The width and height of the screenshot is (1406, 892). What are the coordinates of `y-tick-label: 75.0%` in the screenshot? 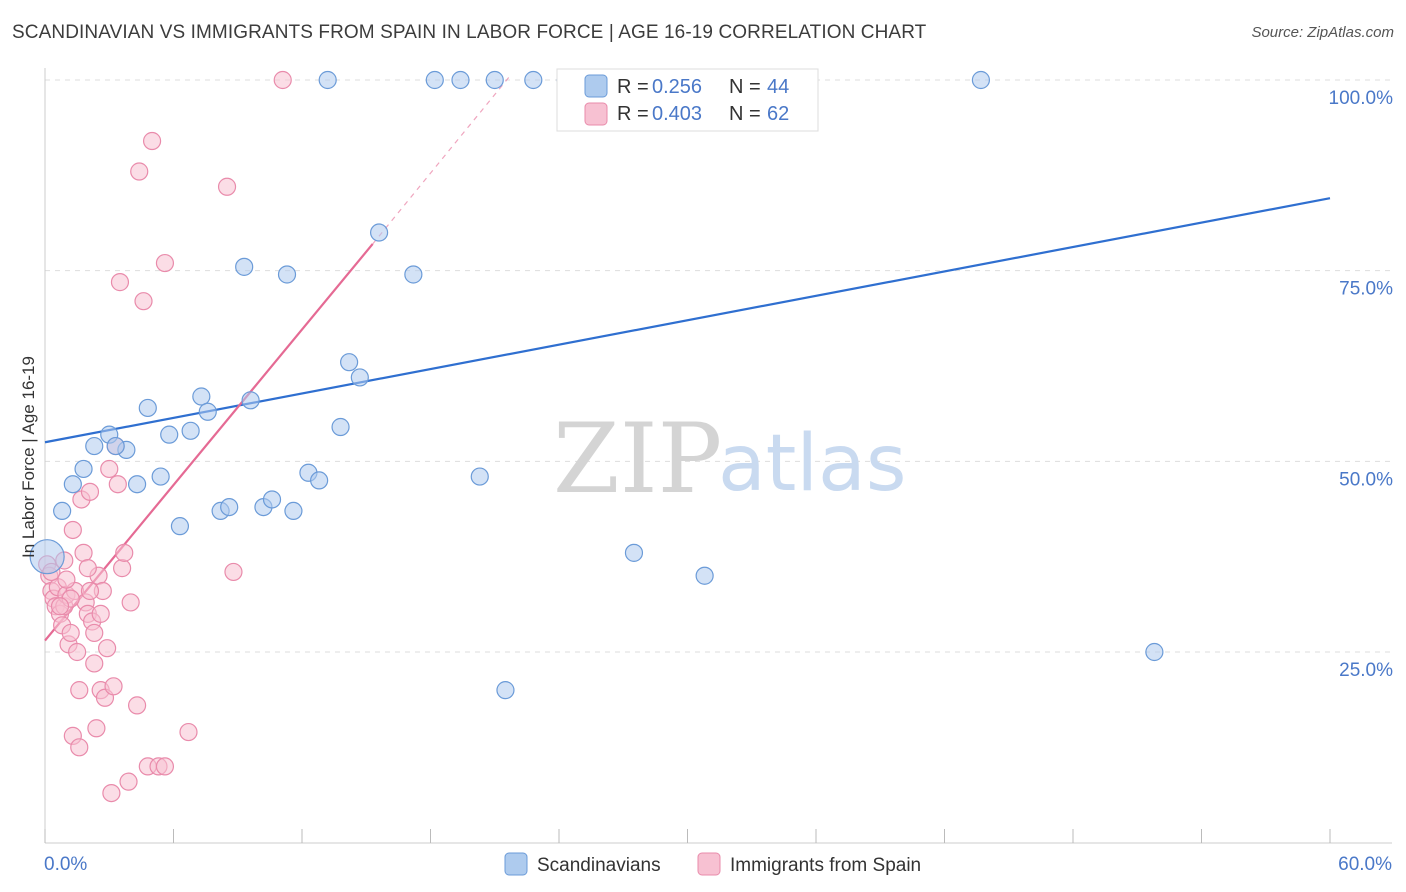 It's located at (1366, 289).